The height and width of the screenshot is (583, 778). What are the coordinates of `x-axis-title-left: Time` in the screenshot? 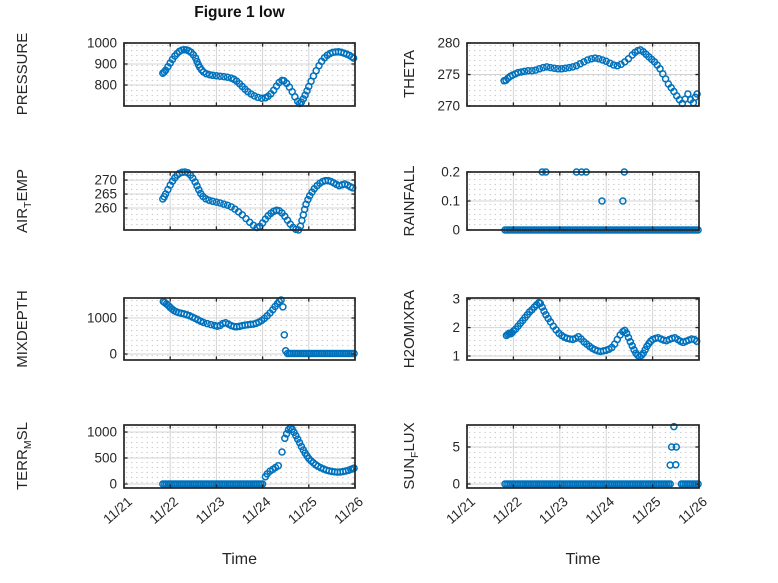 It's located at (239, 559).